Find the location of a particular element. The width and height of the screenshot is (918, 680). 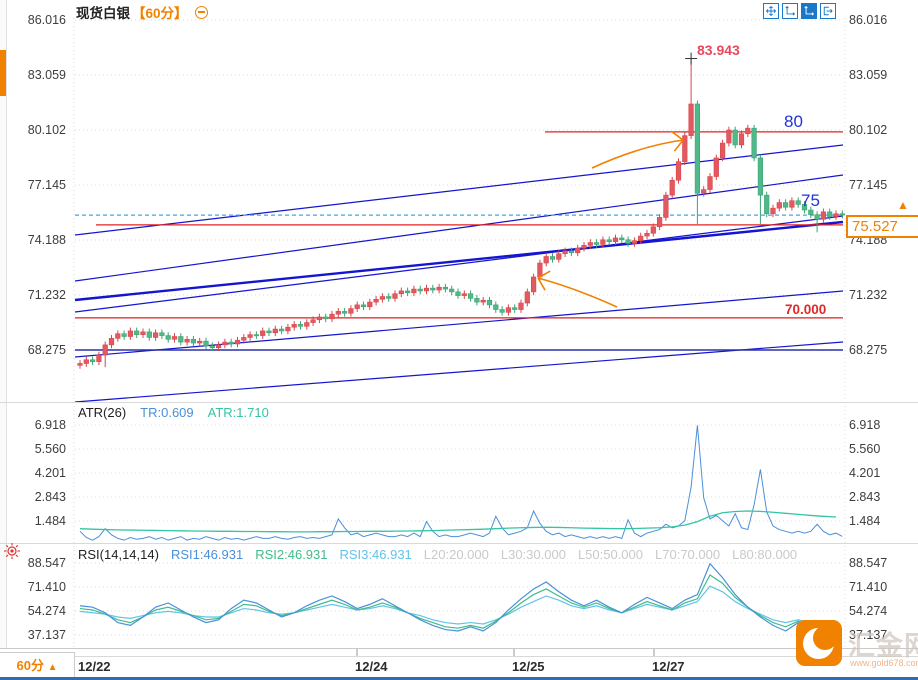

rsi-level-70: L70:70.000 is located at coordinates (688, 554).